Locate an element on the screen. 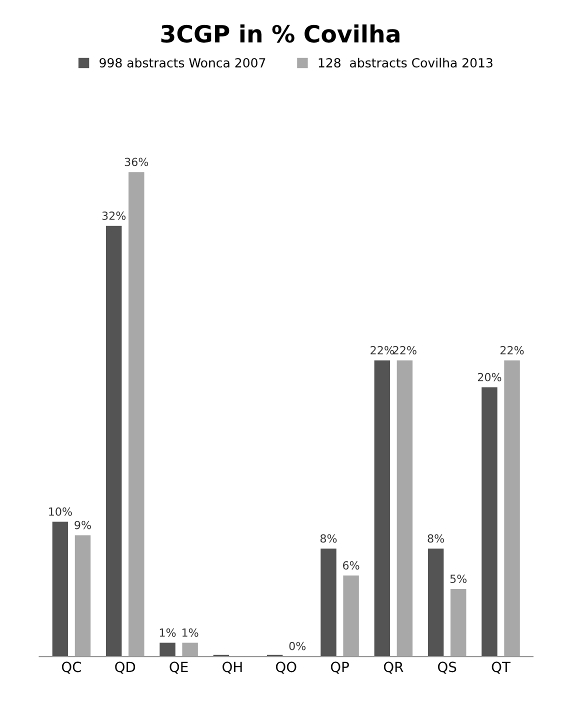 The image size is (561, 706). data-label: 20% is located at coordinates (490, 377).